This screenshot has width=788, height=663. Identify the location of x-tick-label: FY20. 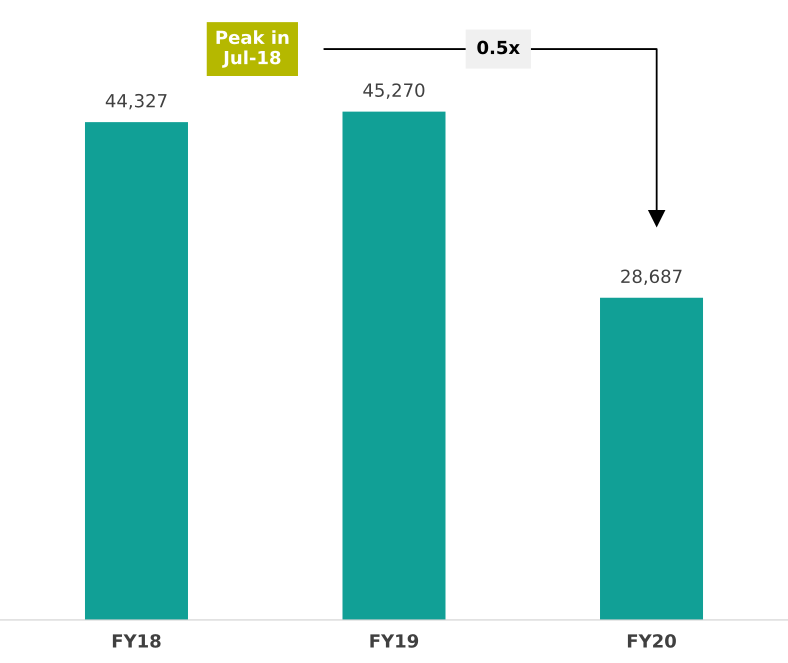
(652, 641).